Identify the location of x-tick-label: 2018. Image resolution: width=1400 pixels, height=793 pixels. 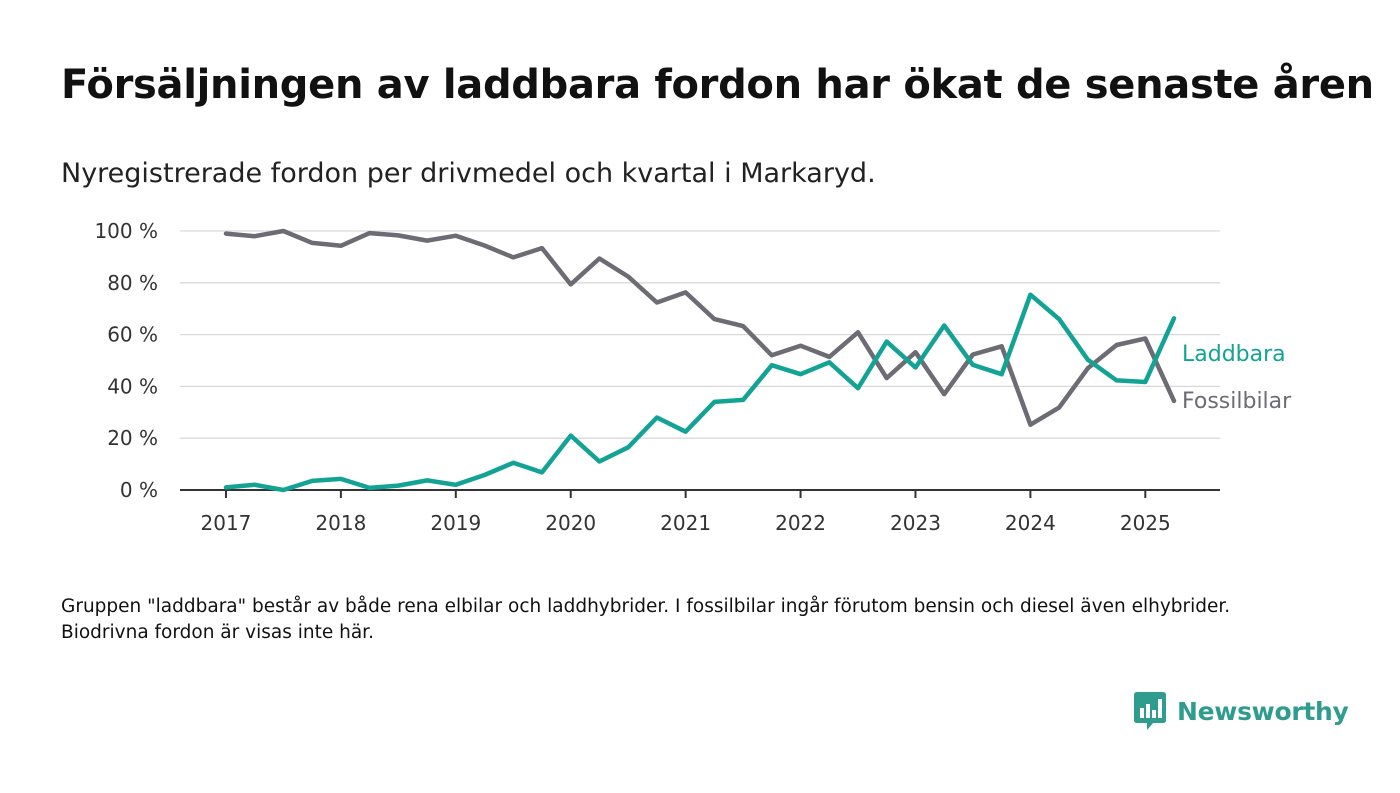
(340, 523).